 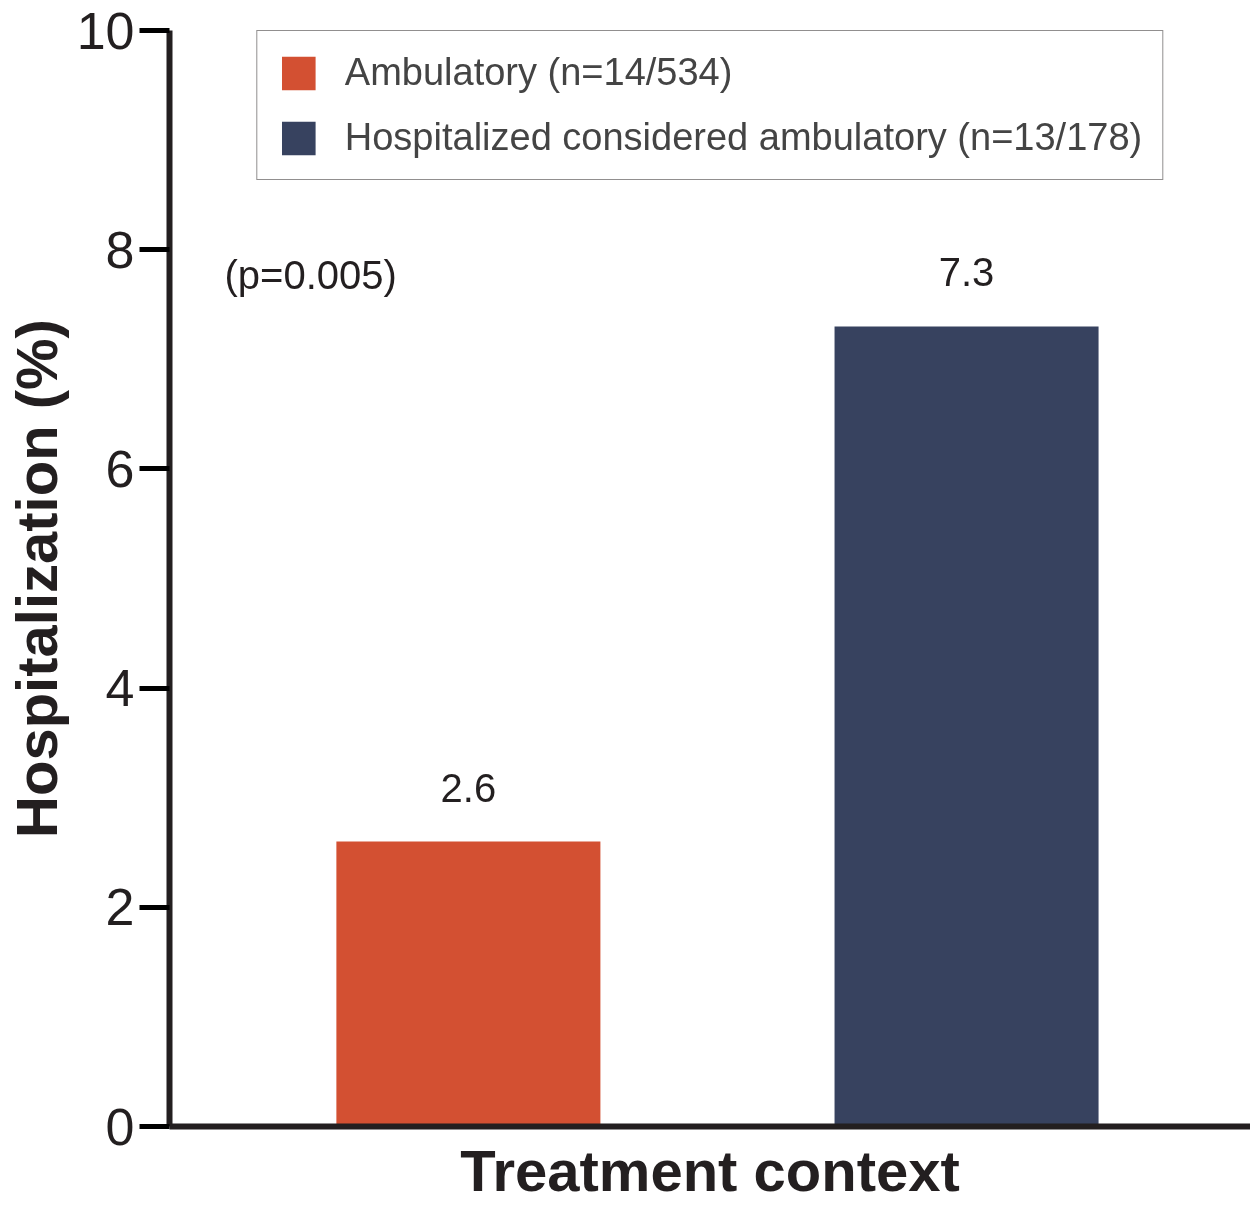 What do you see at coordinates (105, 30) in the screenshot?
I see `y-tick-label: 10` at bounding box center [105, 30].